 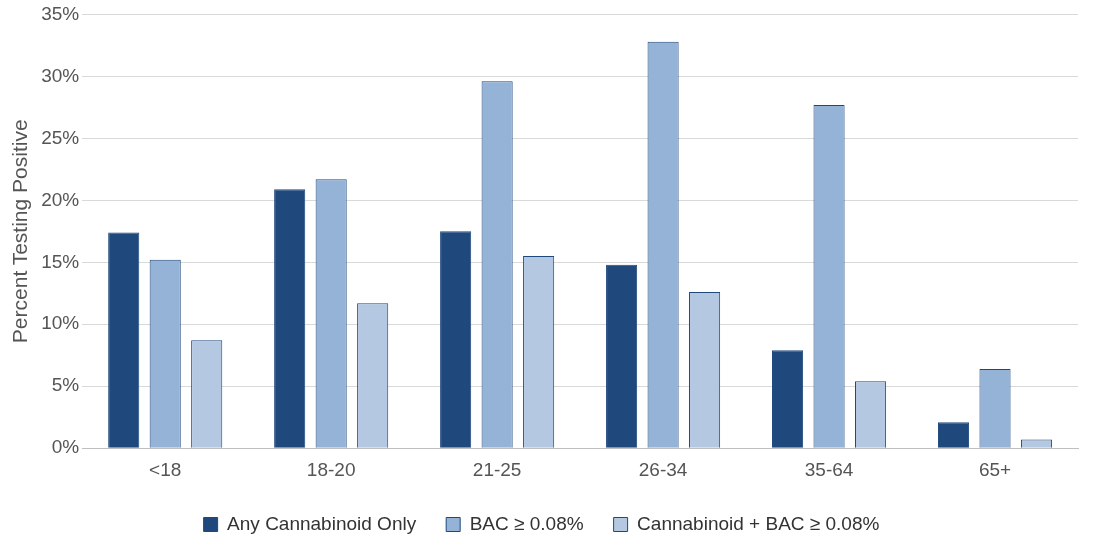 What do you see at coordinates (60, 323) in the screenshot?
I see `y-tick-label: 10%` at bounding box center [60, 323].